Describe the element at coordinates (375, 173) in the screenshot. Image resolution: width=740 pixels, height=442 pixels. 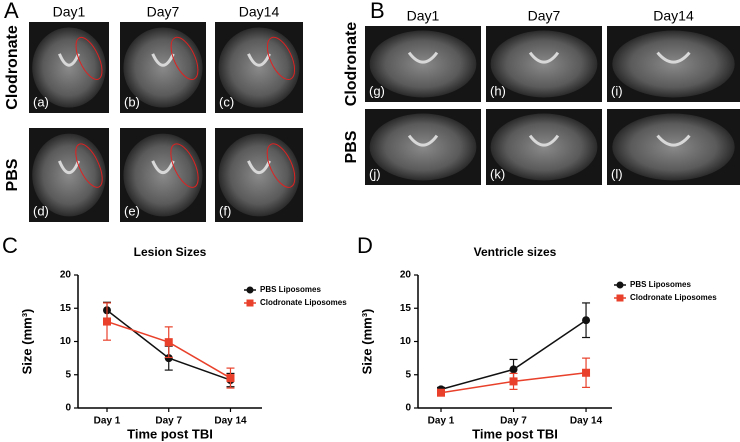
I see `image-label: (j)` at that location.